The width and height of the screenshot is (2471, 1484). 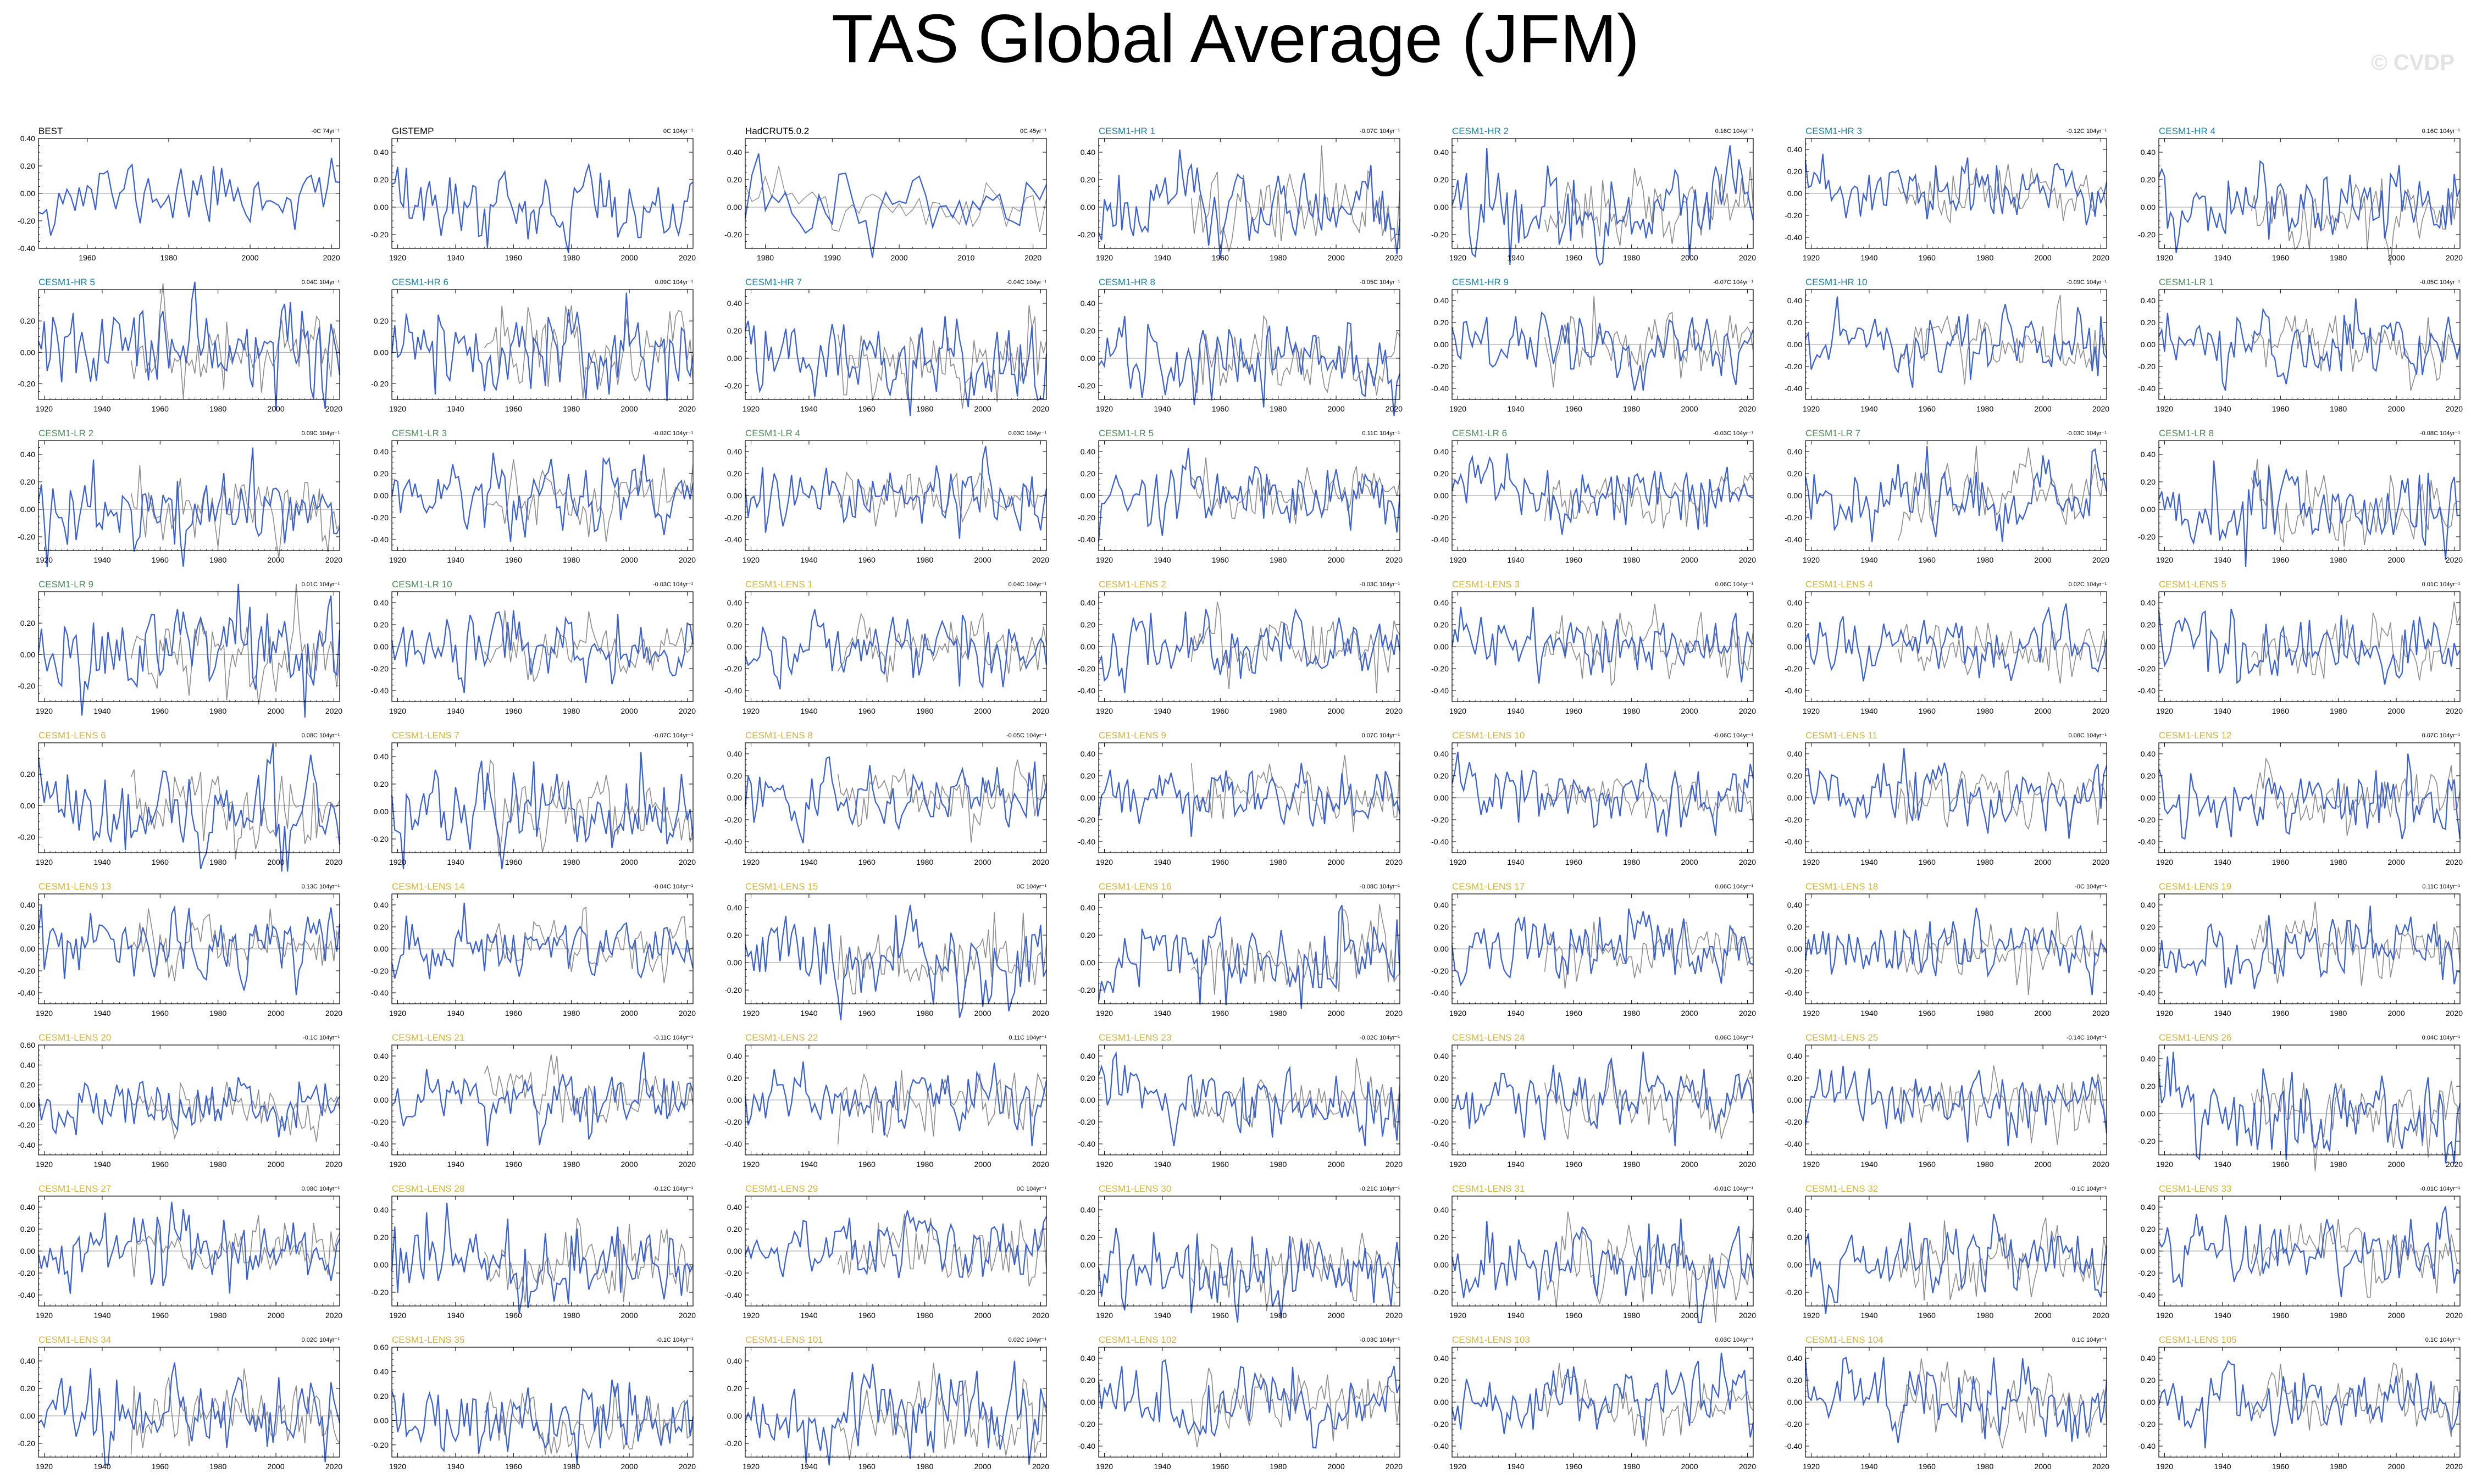 What do you see at coordinates (674, 282) in the screenshot?
I see `trend-label: 0.09C 104yr⁻¹` at bounding box center [674, 282].